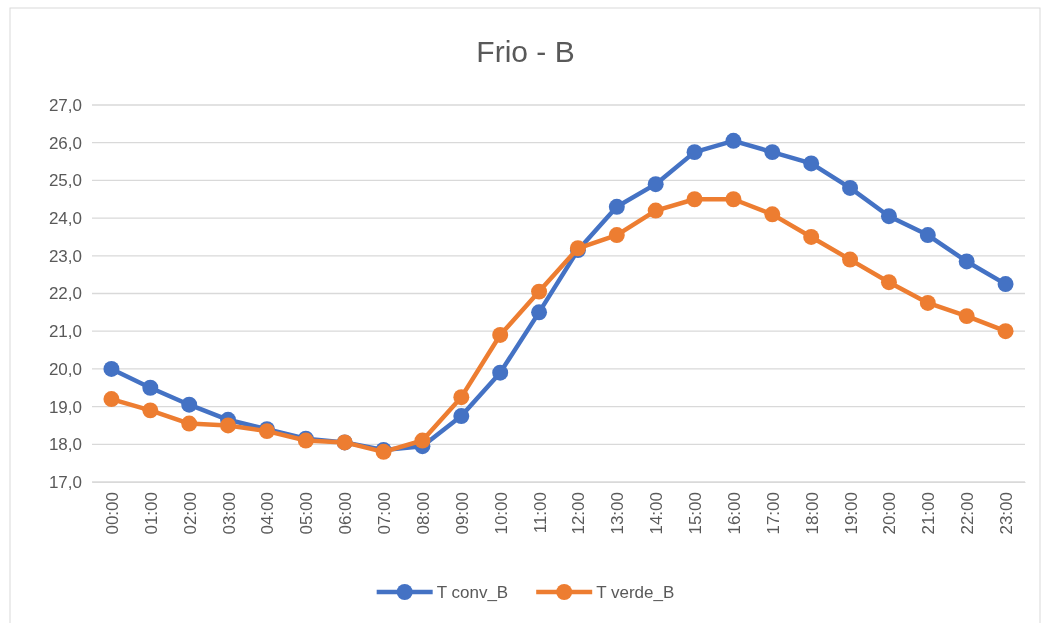 The image size is (1051, 623). I want to click on legend-label: T verde_B, so click(635, 592).